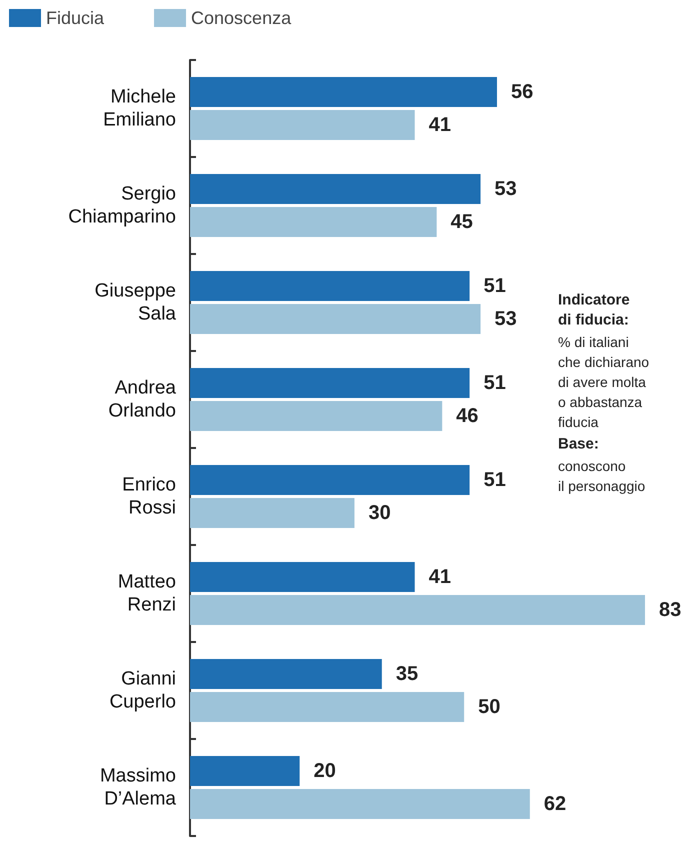 The image size is (695, 856). What do you see at coordinates (602, 476) in the screenshot?
I see `annotation: conoscono il personaggio` at bounding box center [602, 476].